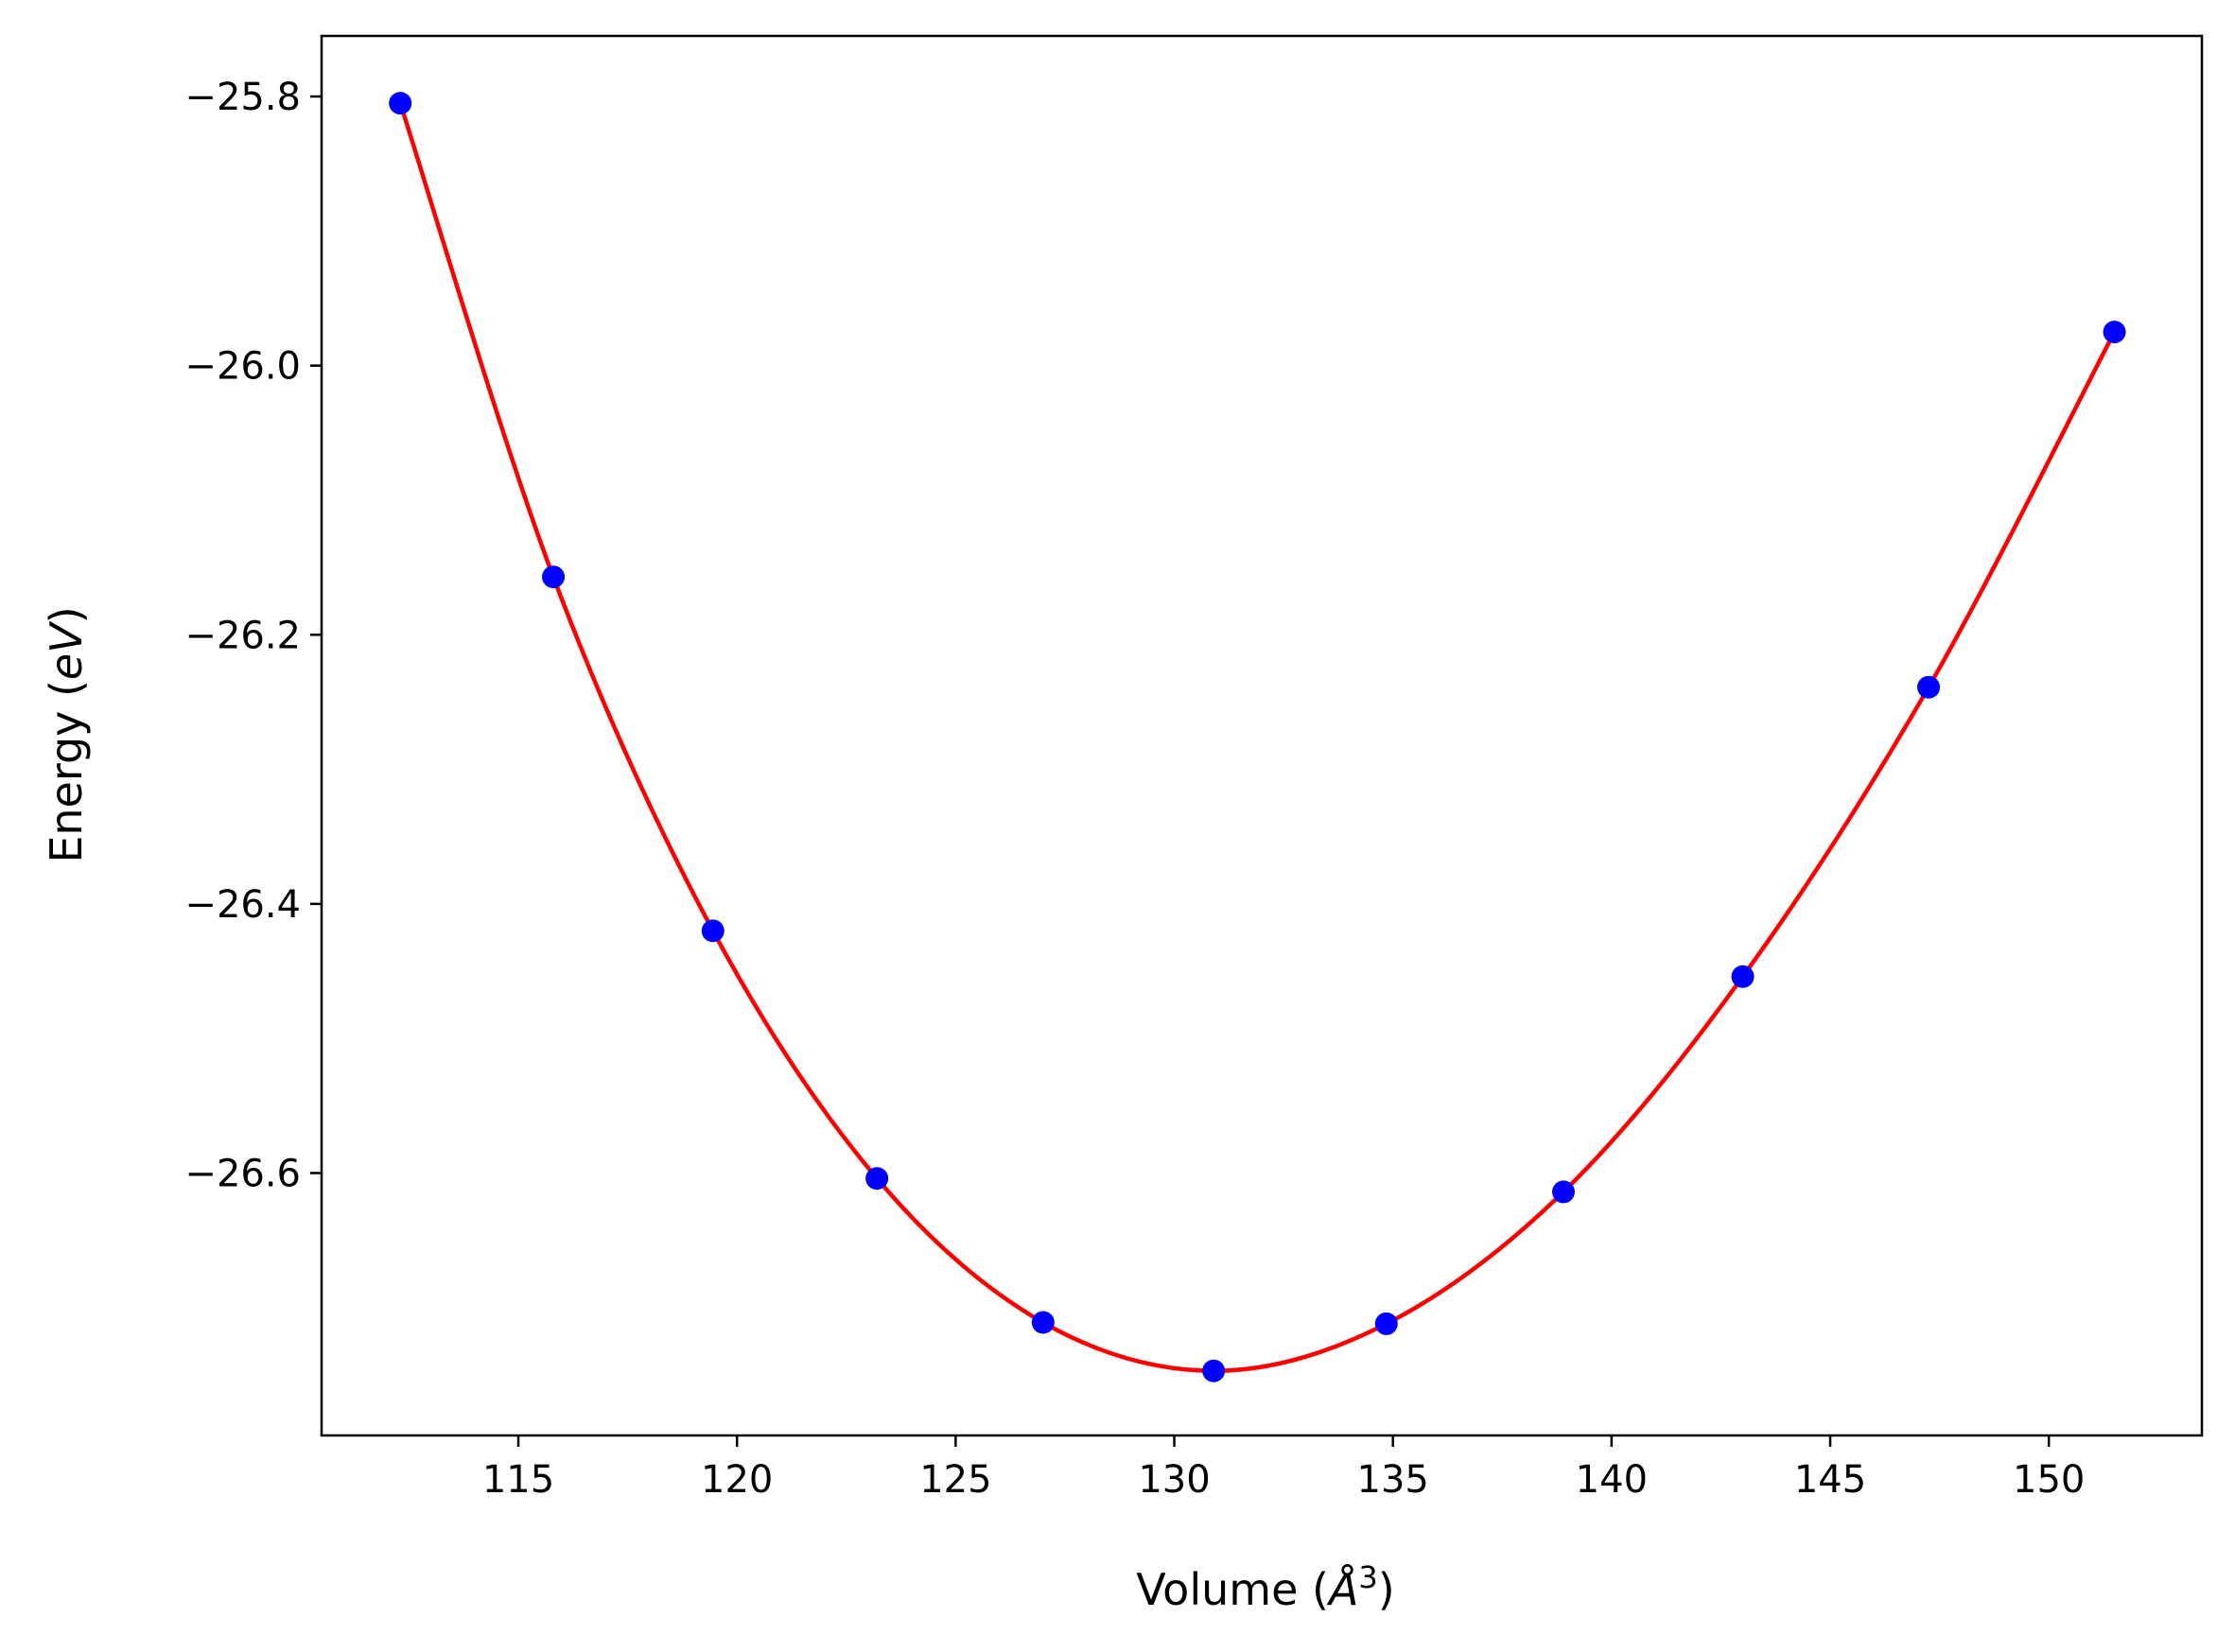  What do you see at coordinates (66, 734) in the screenshot?
I see `y-axis-label: Energy (eV)` at bounding box center [66, 734].